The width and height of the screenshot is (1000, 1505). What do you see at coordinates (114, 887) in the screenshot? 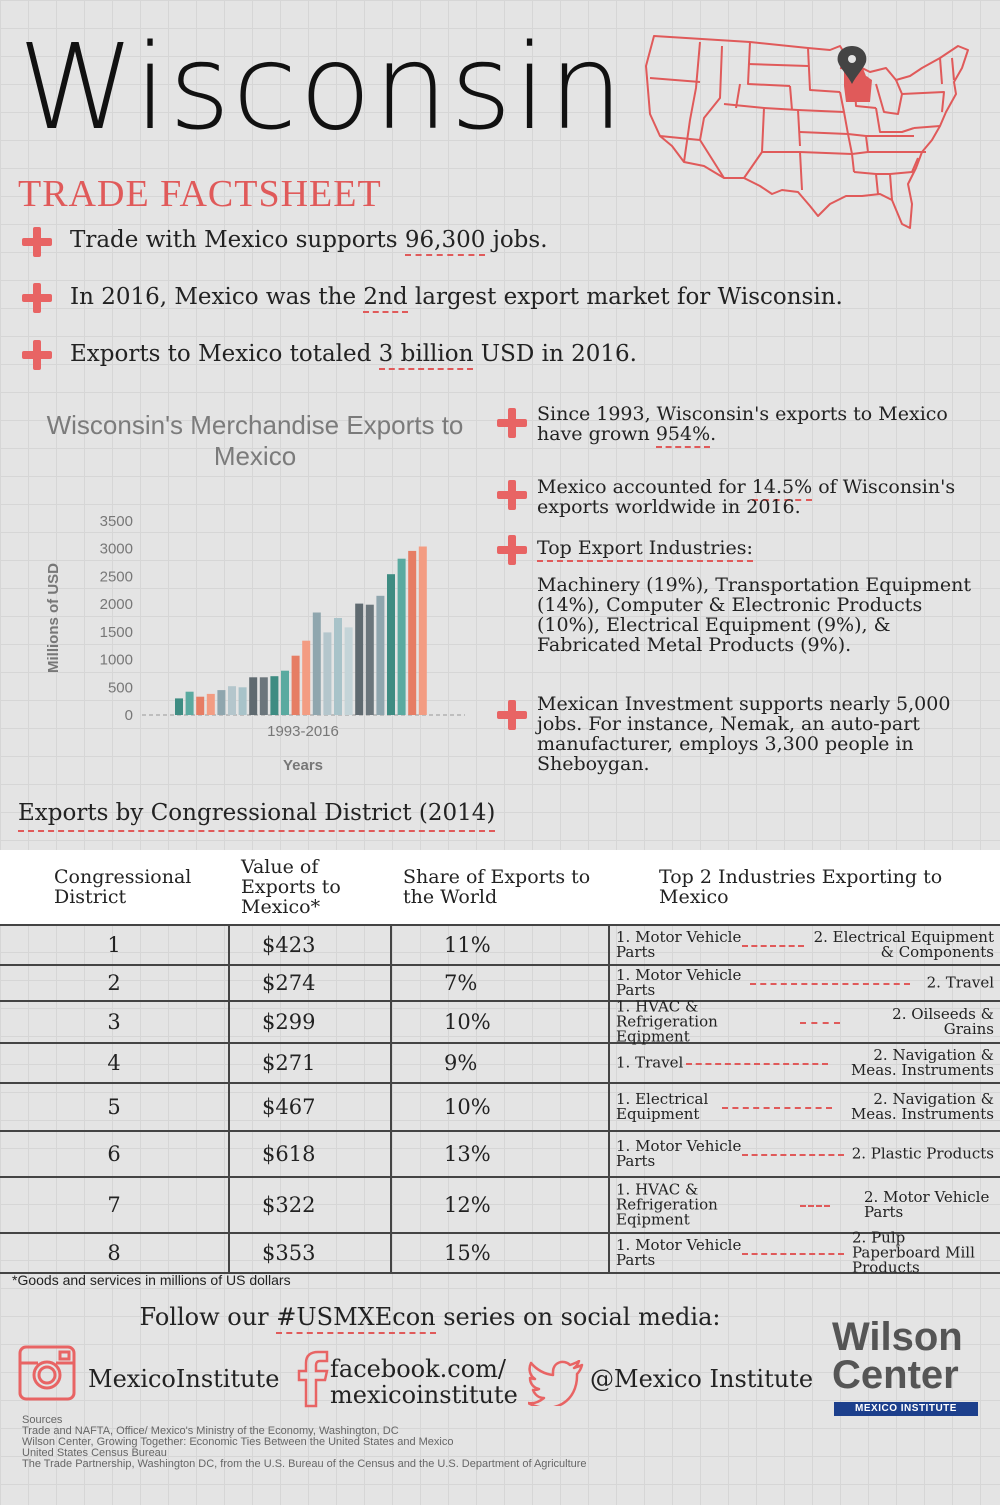
I see `header-district: Congressional District` at bounding box center [114, 887].